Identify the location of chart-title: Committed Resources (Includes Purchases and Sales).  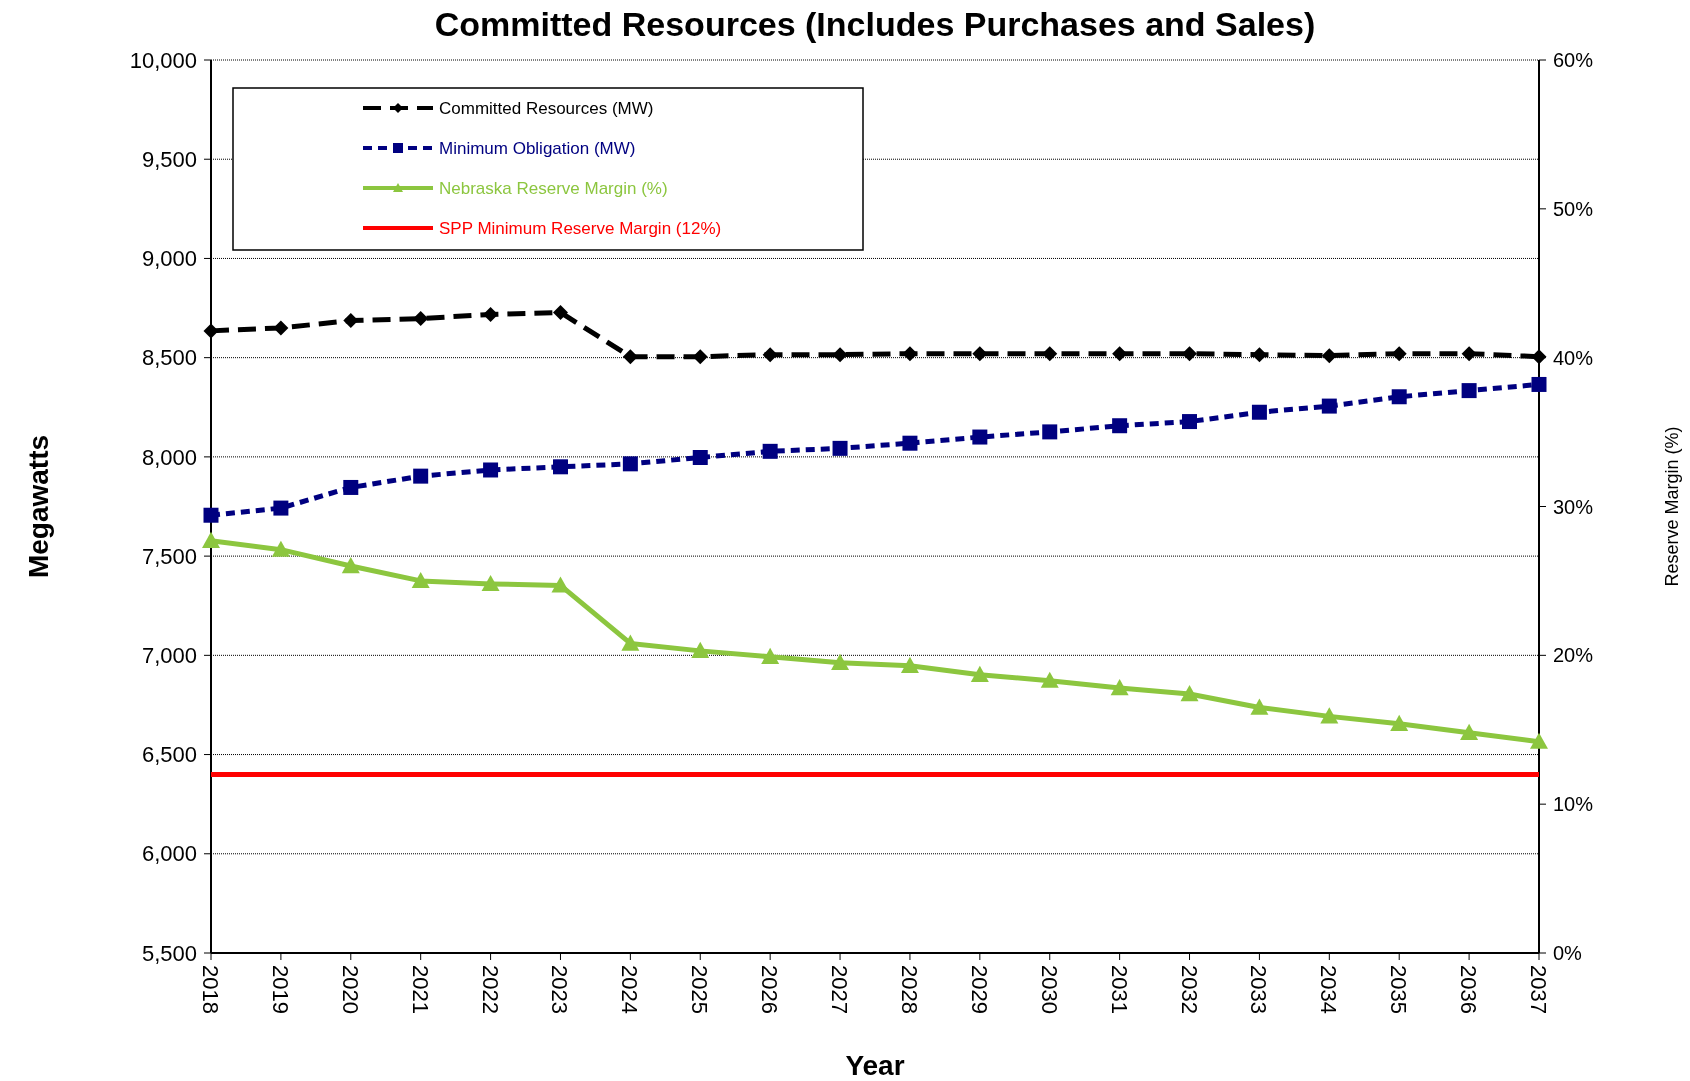
(875, 24).